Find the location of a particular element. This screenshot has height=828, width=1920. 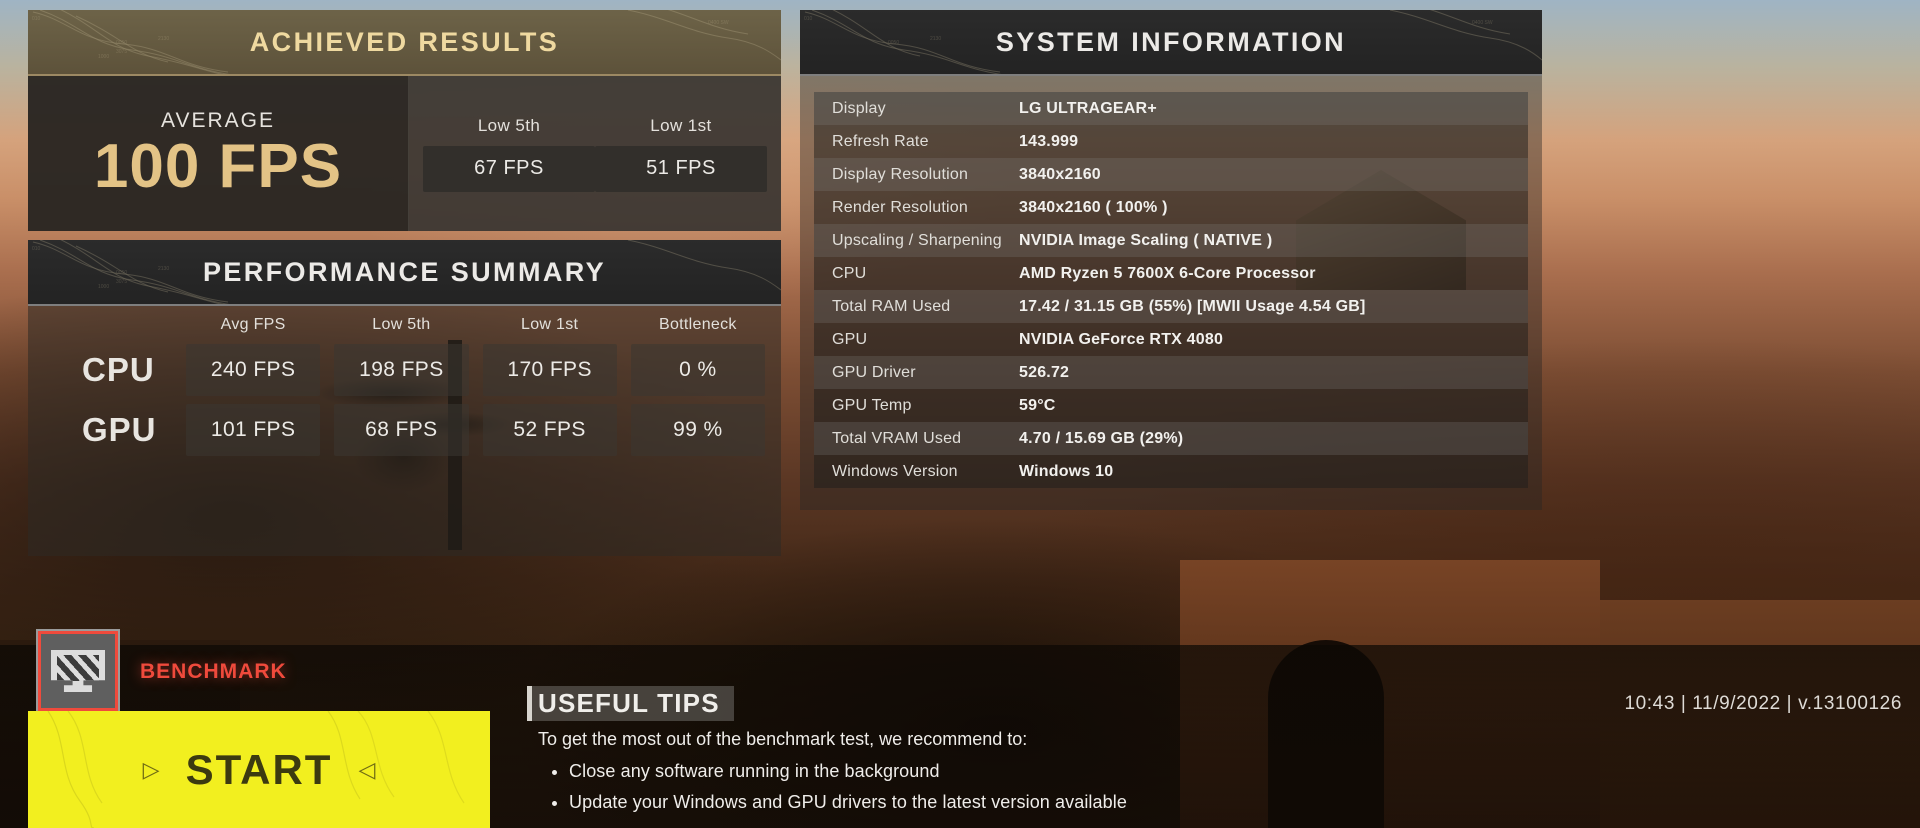

sys-key-gpu-driver: GPU Driver is located at coordinates (874, 372).